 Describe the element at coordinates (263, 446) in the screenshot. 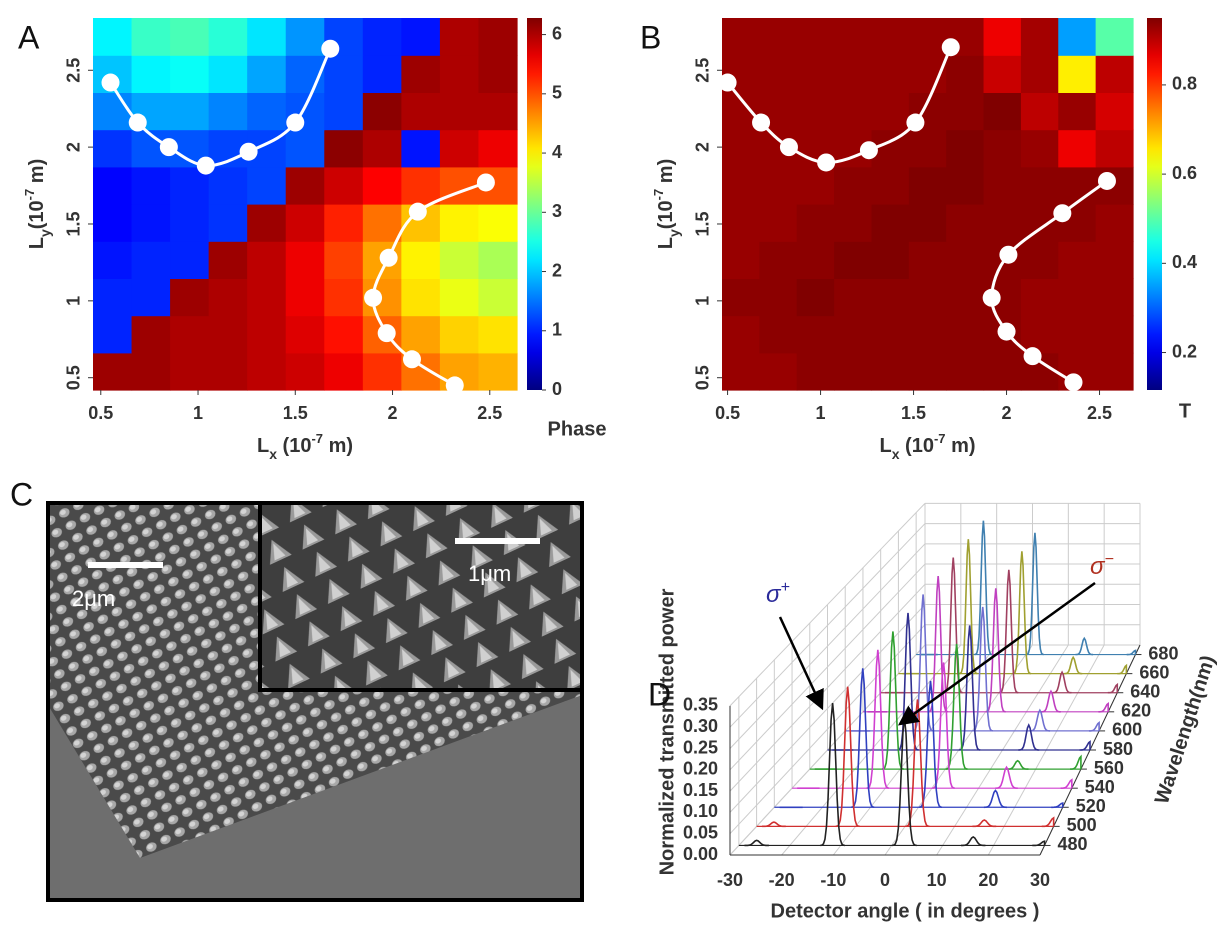

I see `x-axis-label-part: L` at that location.